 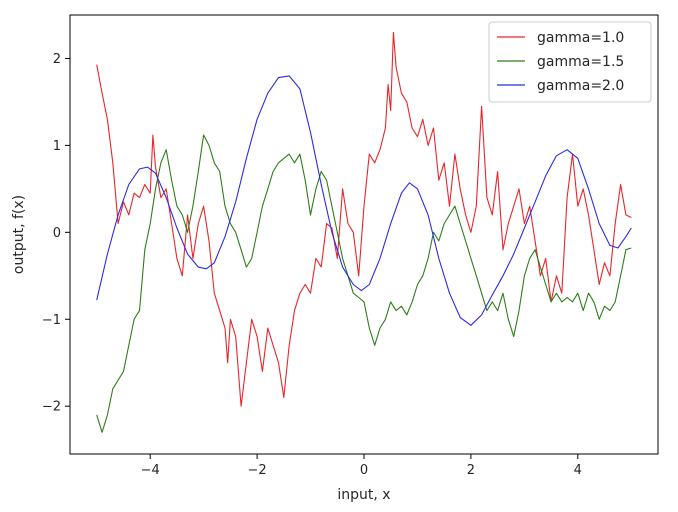 I want to click on x-axis-ticks: −4 −2 0 2 4, so click(x=361, y=466).